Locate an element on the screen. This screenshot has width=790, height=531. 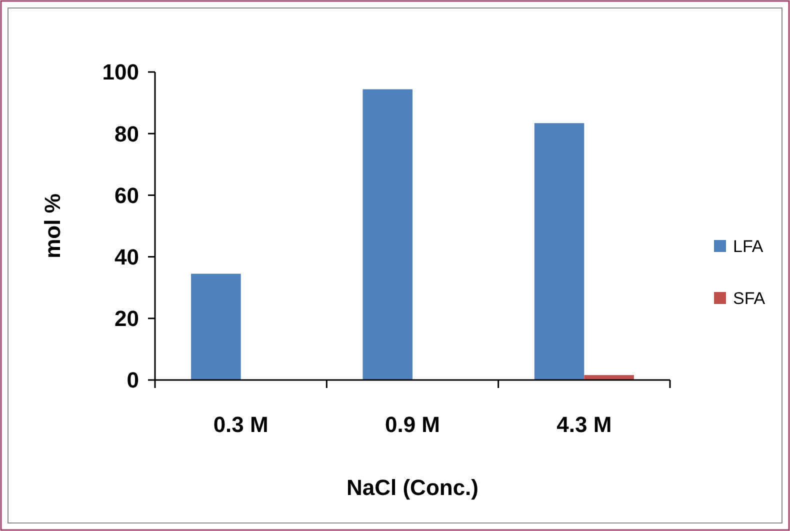
y-tick-label: 40 is located at coordinates (126, 257).